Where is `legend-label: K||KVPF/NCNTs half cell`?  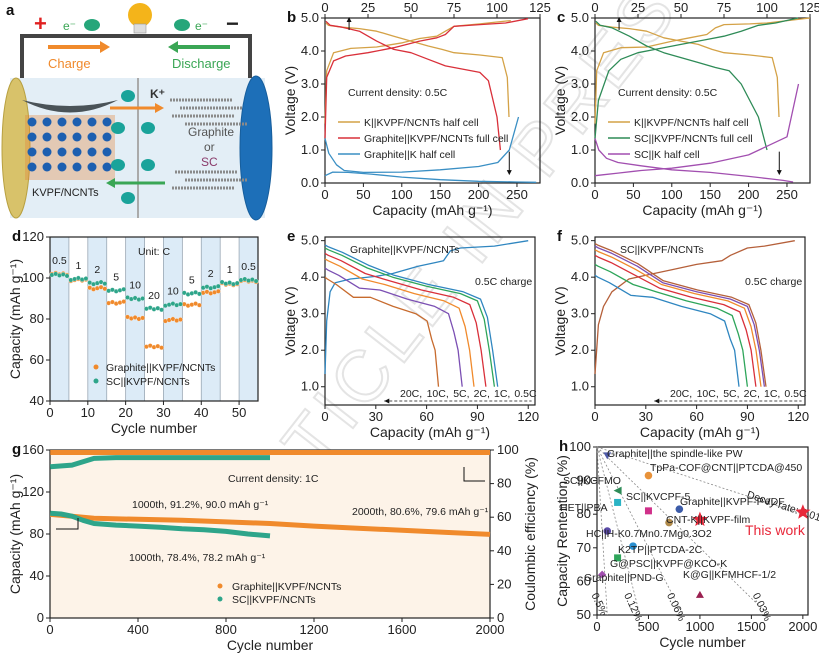
legend-label: K||KVPF/NCNTs half cell is located at coordinates (421, 123).